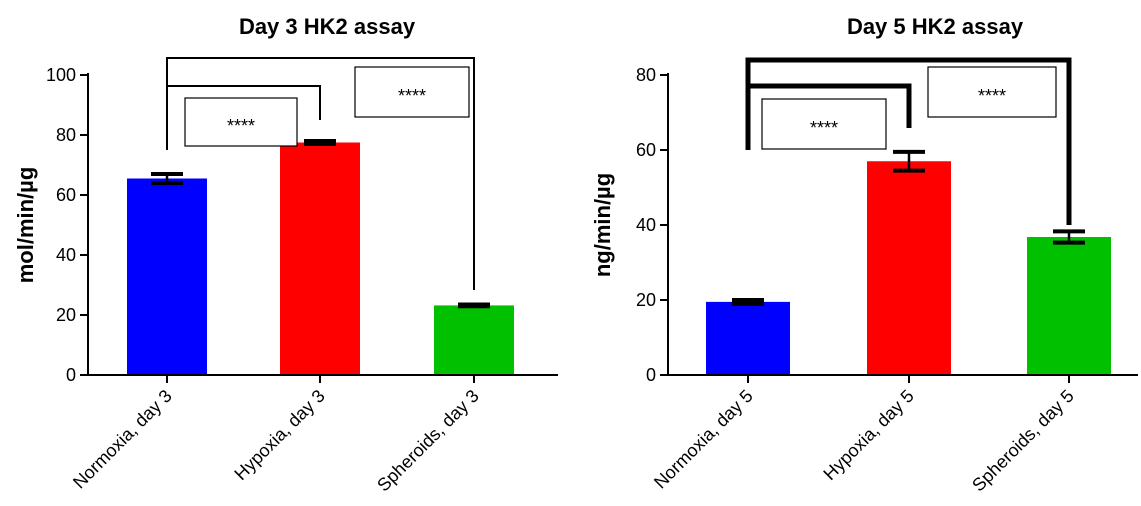 The height and width of the screenshot is (506, 1141). I want to click on category-label-day5-2: Hypoxia, day 5, so click(868, 435).